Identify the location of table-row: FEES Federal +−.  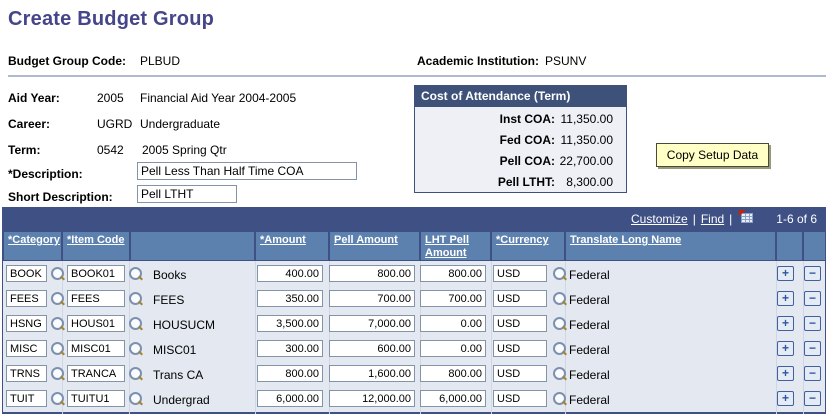
(414, 299).